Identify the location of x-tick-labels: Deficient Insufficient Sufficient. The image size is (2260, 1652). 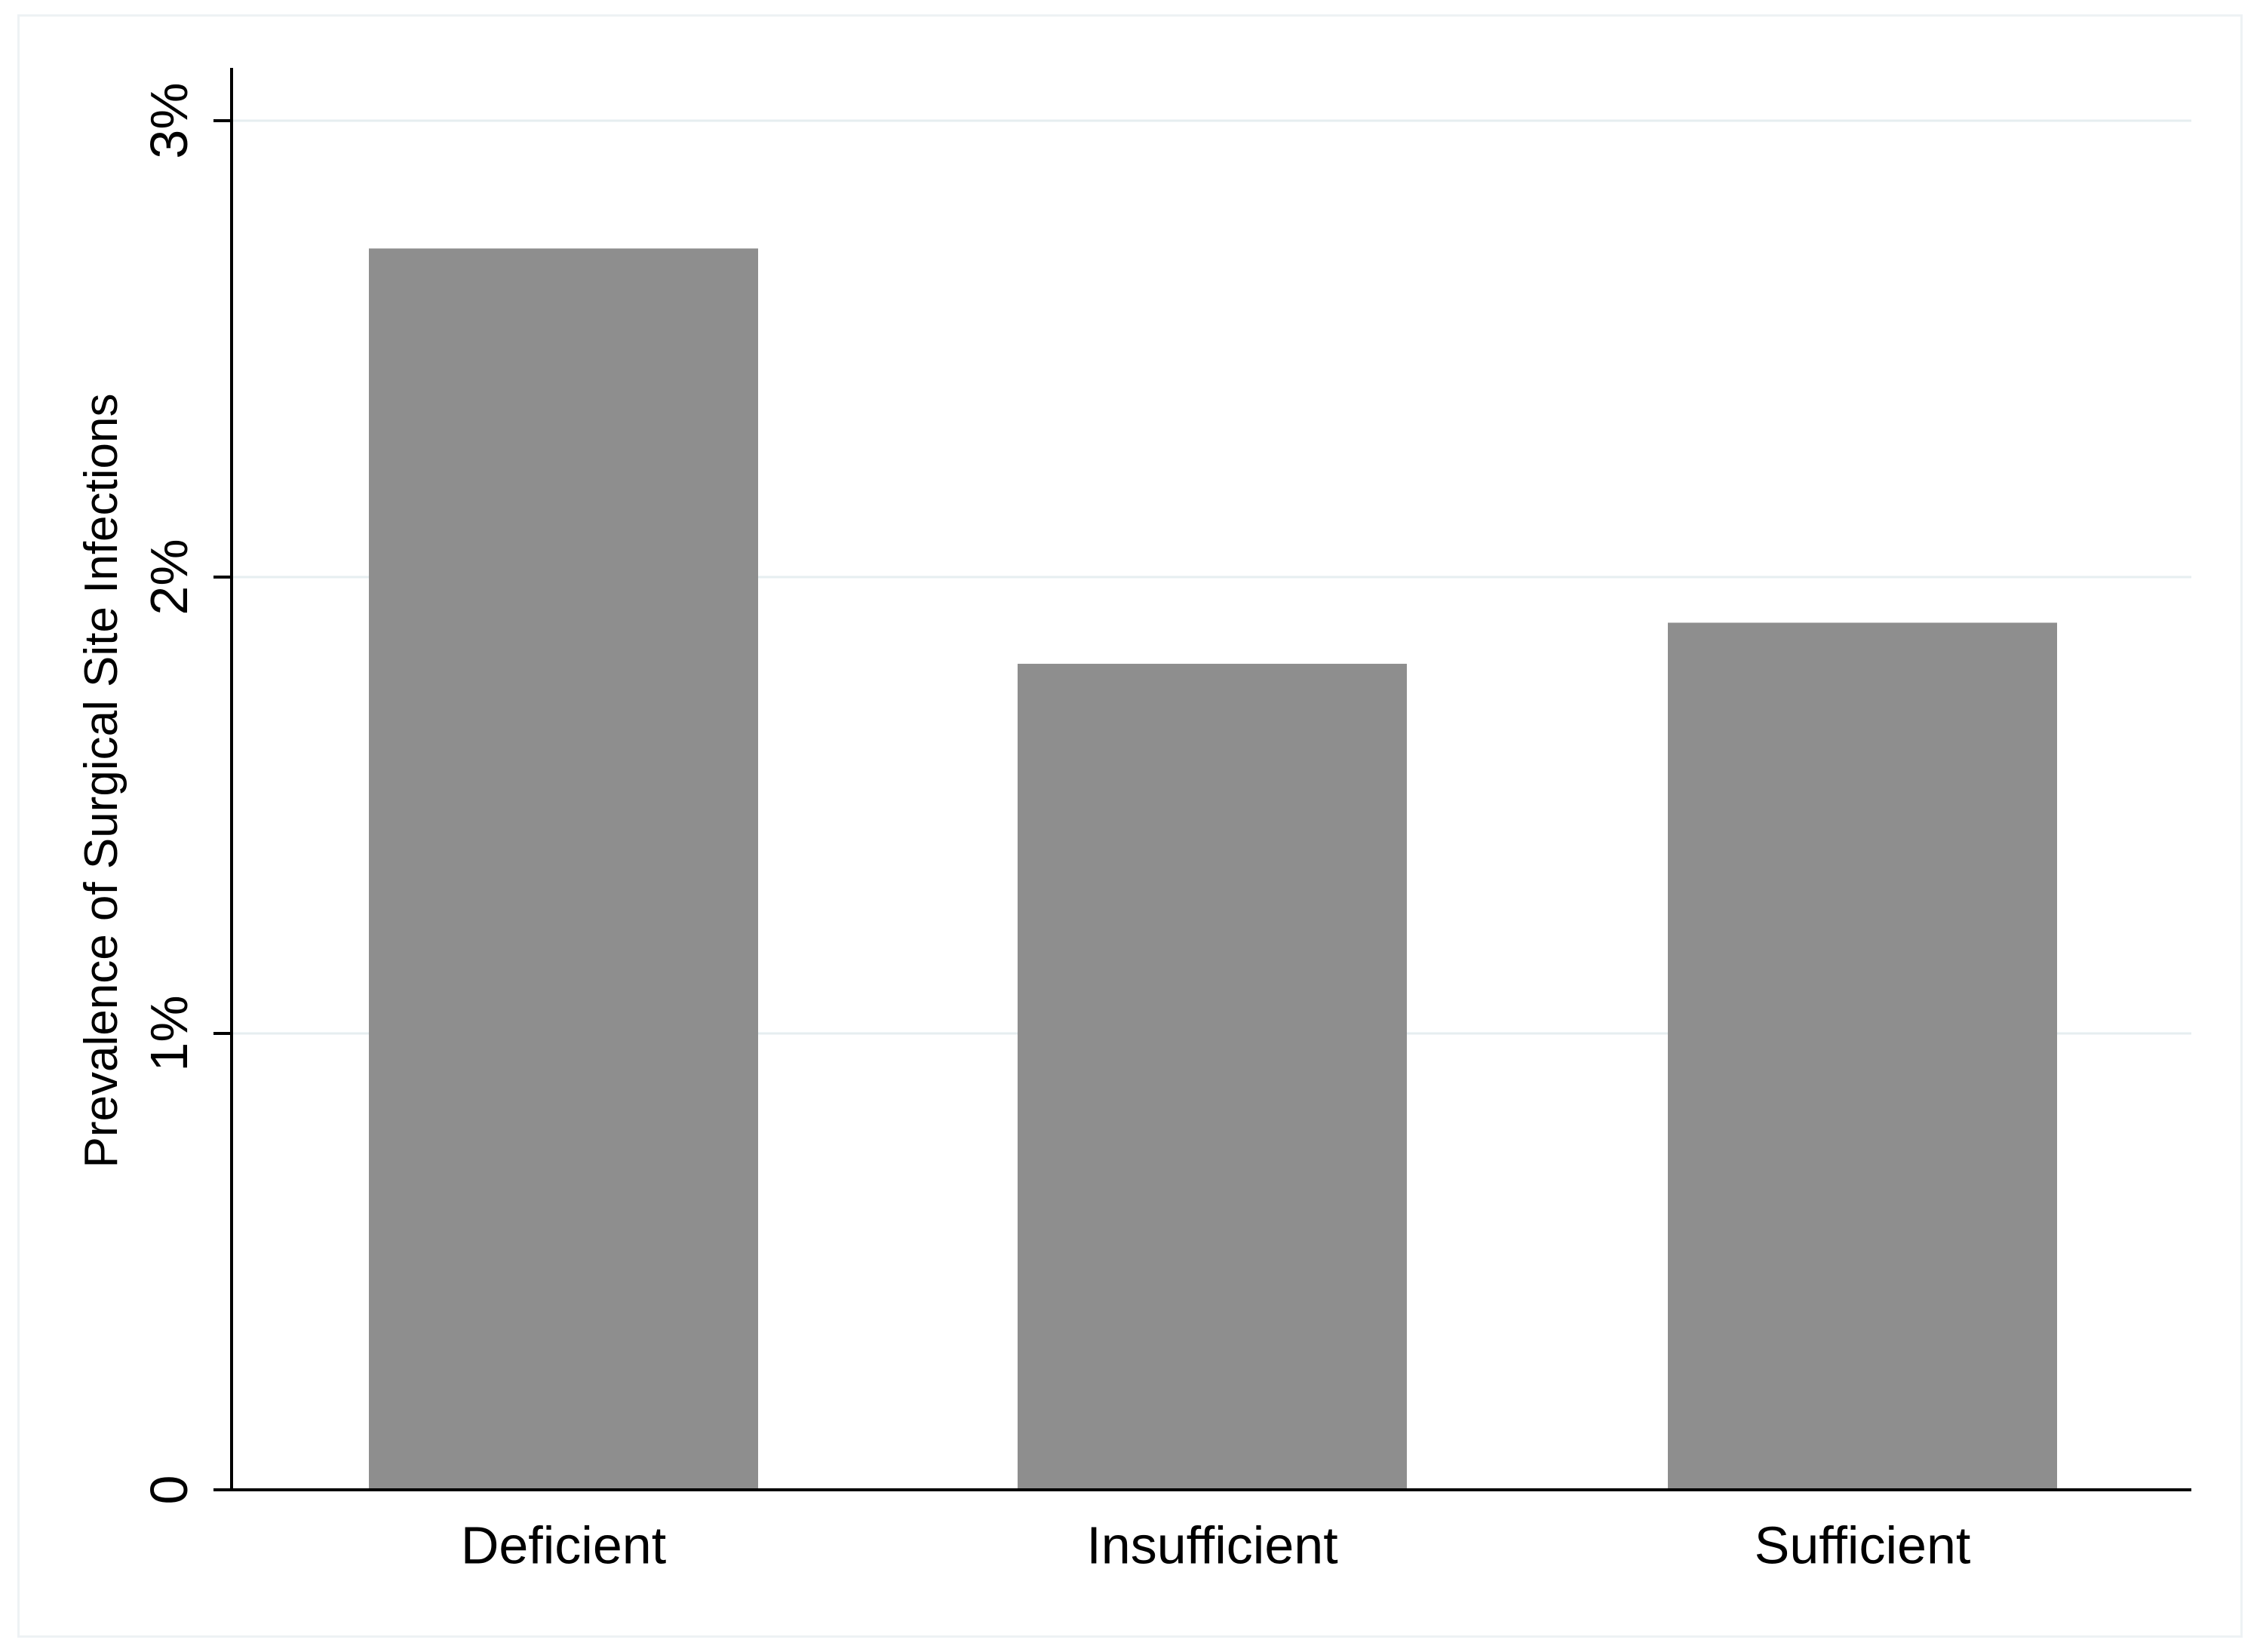
(1216, 1544).